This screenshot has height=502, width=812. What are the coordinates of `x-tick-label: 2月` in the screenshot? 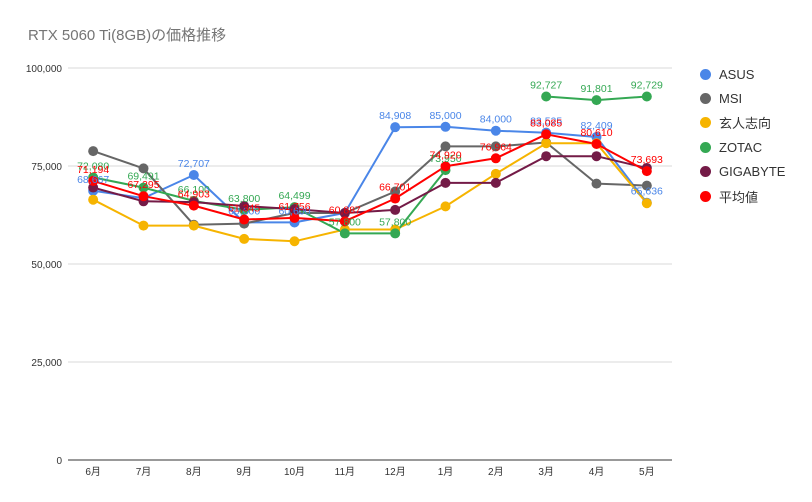 It's located at (496, 472).